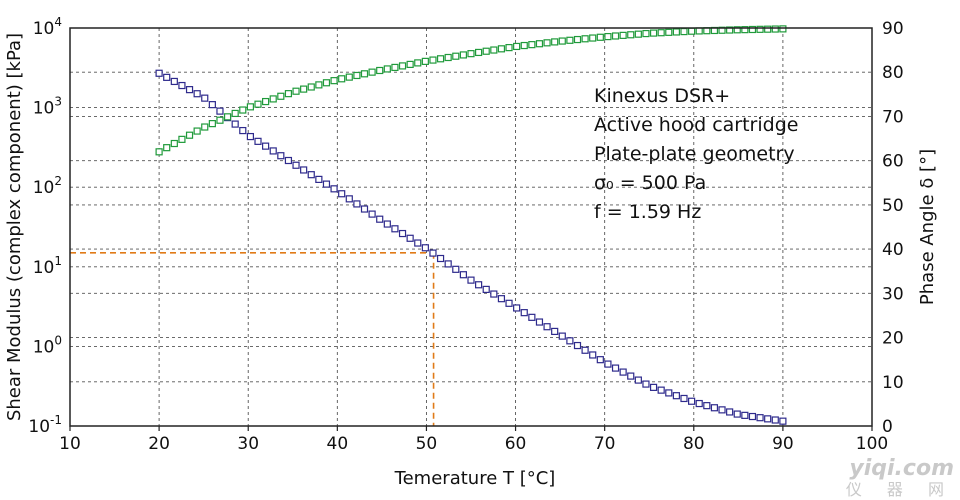  I want to click on watermark: yiqi.com 仪 器 网, so click(900, 478).